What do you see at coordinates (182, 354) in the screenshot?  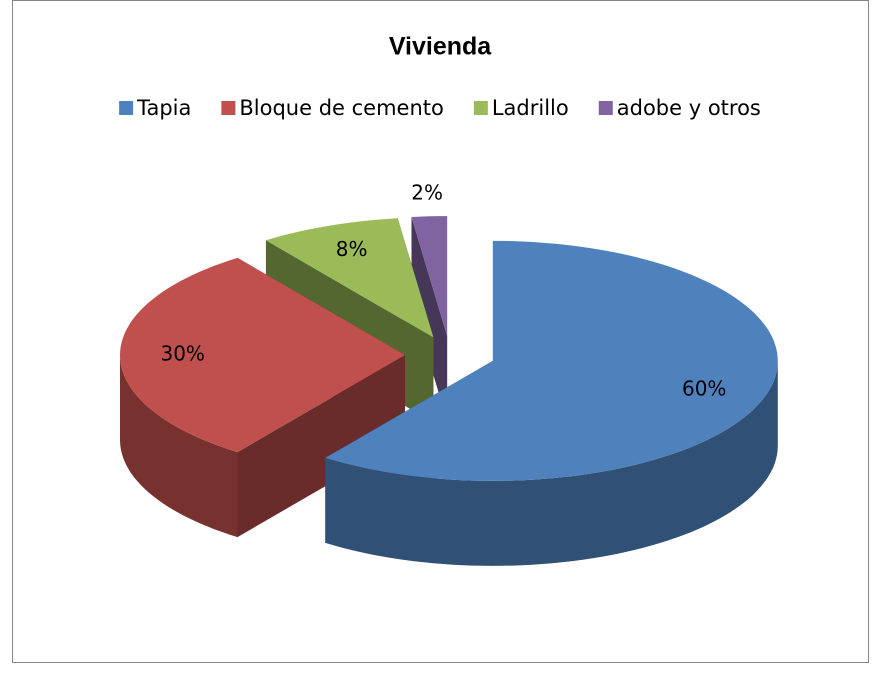 I see `data-label: 30%` at bounding box center [182, 354].